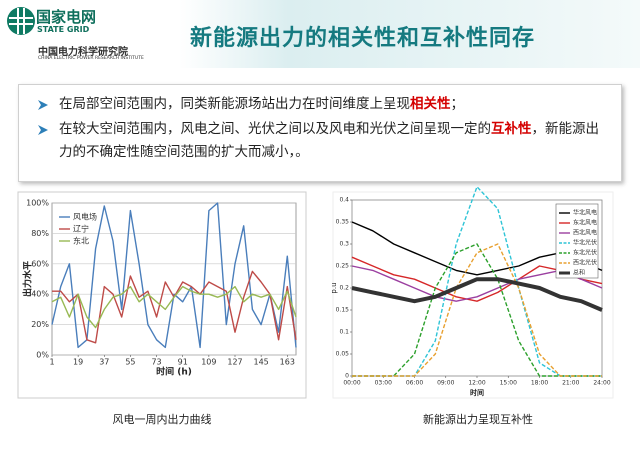  Describe the element at coordinates (508, 383) in the screenshot. I see `x-tick-label: 15:00` at that location.